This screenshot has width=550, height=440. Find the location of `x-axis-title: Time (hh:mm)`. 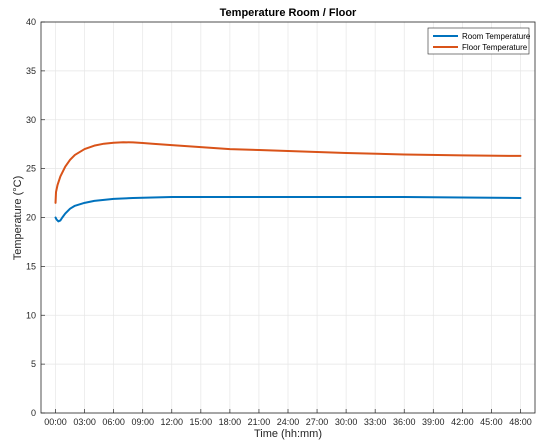

x-axis-title: Time (hh:mm) is located at coordinates (288, 434).